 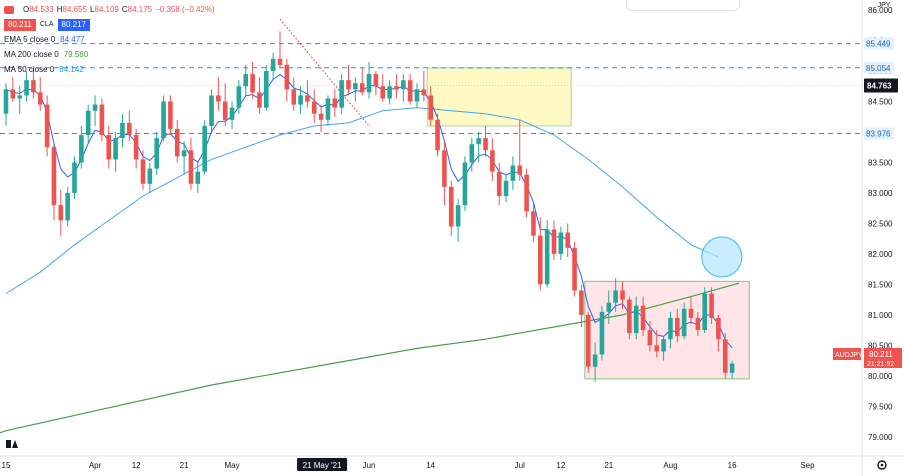 I want to click on y-tick-label: 79.500, so click(x=880, y=406).